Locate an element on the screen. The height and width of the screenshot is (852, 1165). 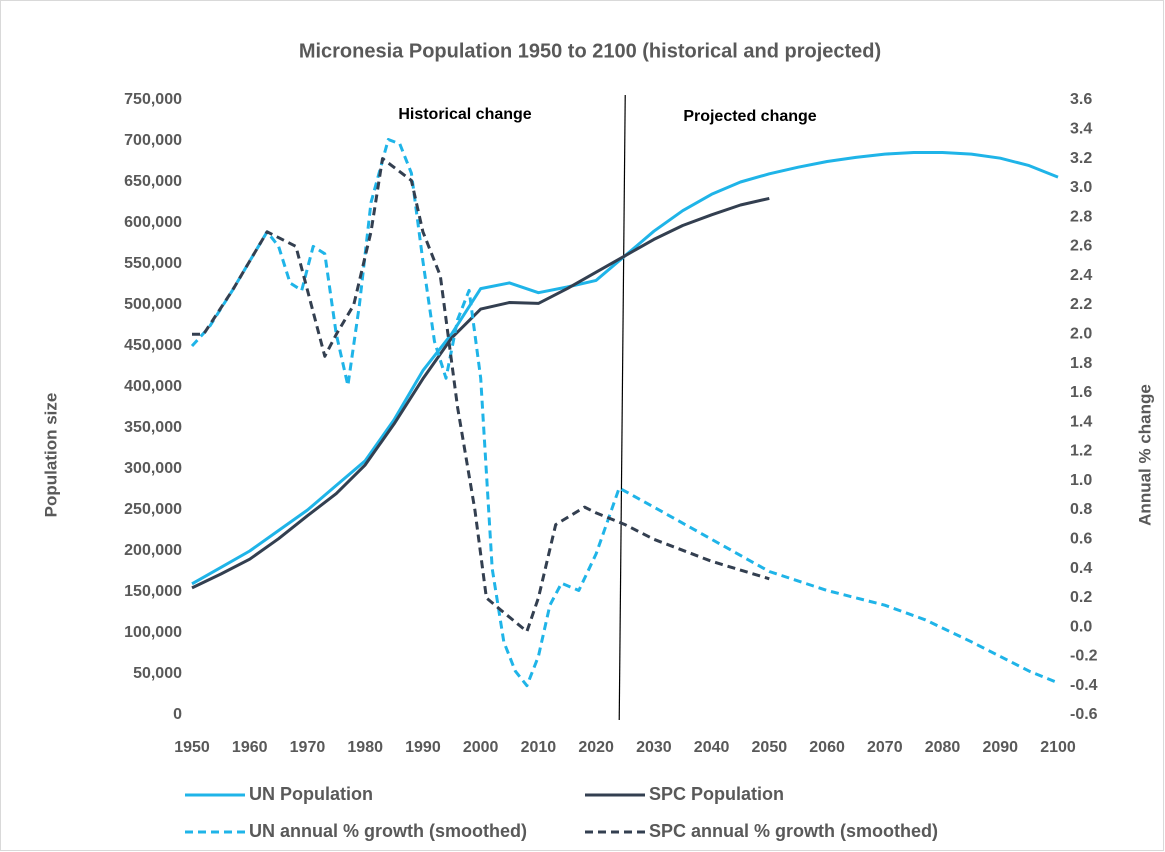
y2-tick-label: 2.6 is located at coordinates (1081, 246).